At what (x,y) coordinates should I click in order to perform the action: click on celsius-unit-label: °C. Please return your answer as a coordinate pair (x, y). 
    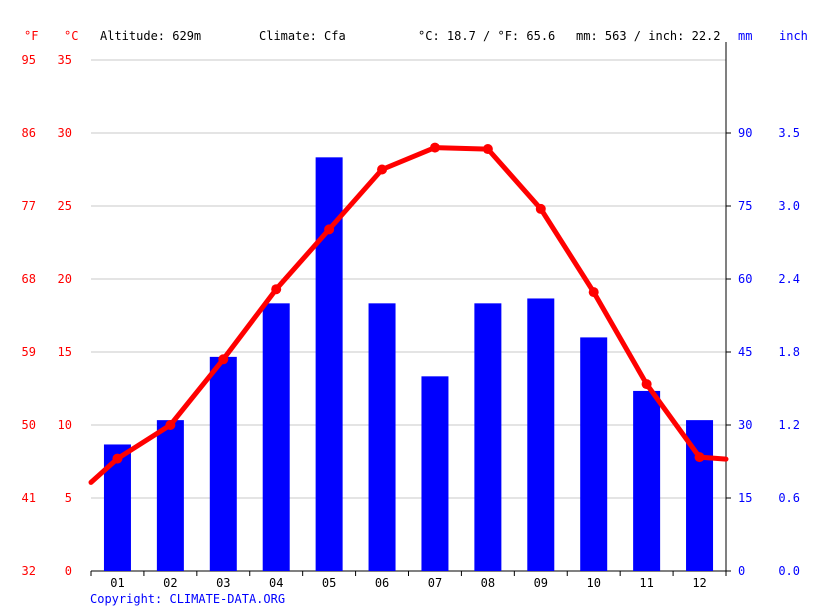
    Looking at the image, I should click on (71, 36).